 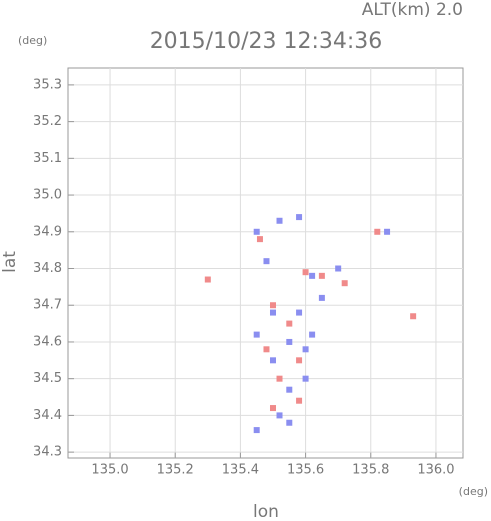 I want to click on y-tick-label: 35.1, so click(x=47, y=158).